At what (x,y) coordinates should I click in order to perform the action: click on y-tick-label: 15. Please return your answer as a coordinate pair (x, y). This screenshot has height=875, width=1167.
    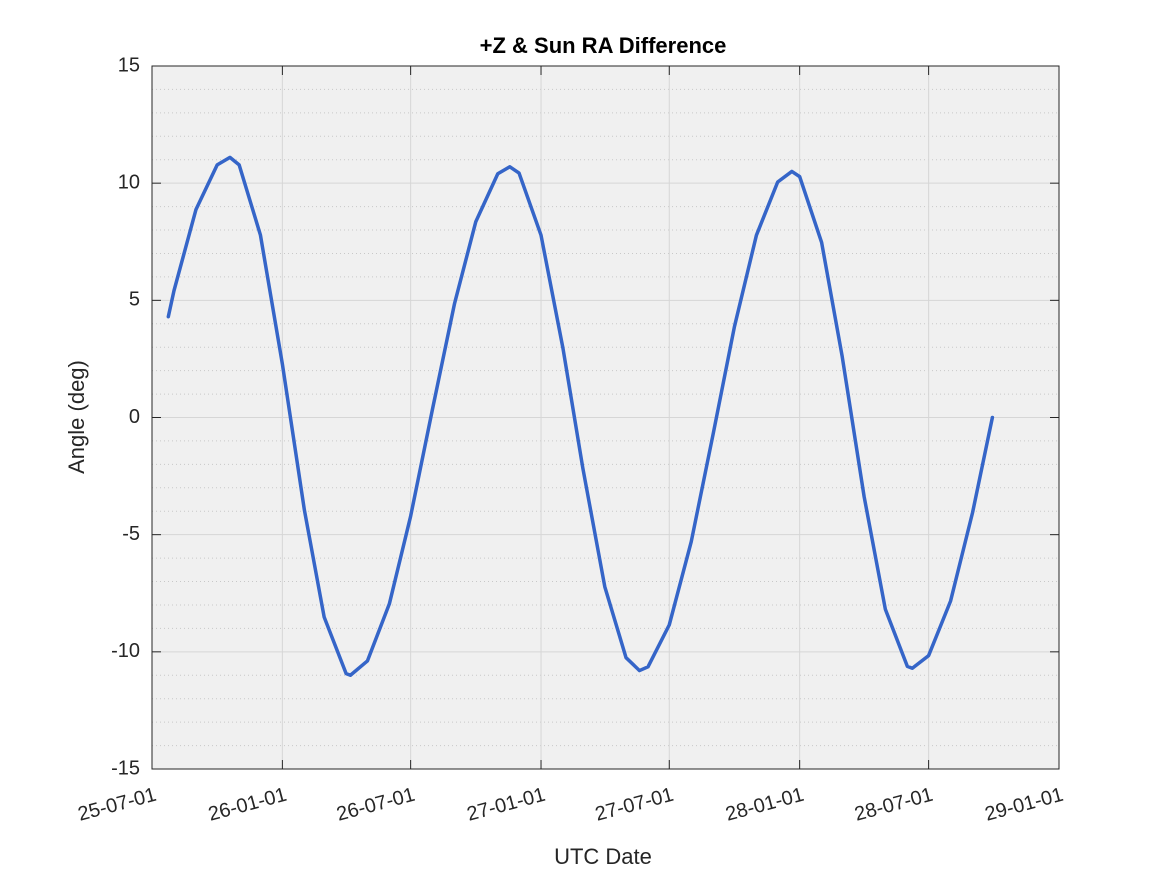
    Looking at the image, I should click on (129, 65).